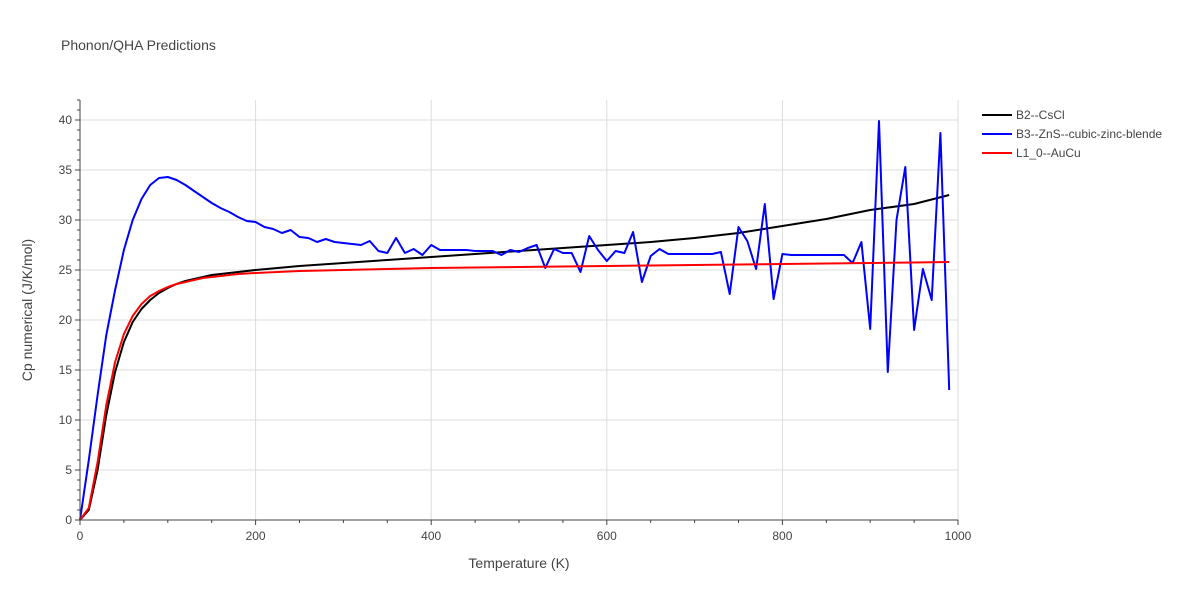  Describe the element at coordinates (782, 536) in the screenshot. I see `x-tick-label: 800` at that location.